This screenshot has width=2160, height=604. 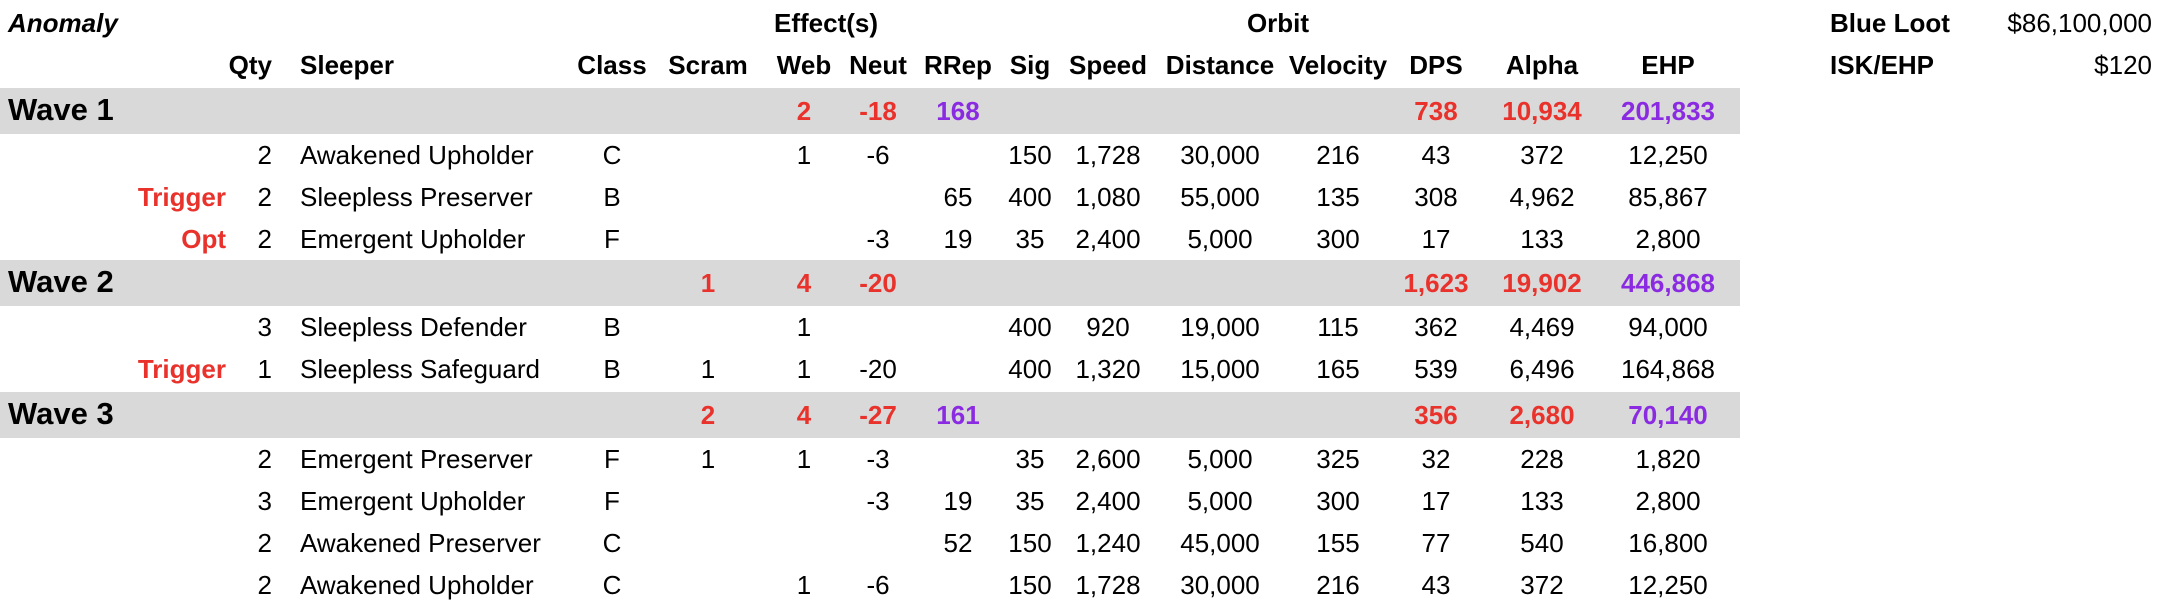 What do you see at coordinates (878, 111) in the screenshot?
I see `wave-total-neut: -18` at bounding box center [878, 111].